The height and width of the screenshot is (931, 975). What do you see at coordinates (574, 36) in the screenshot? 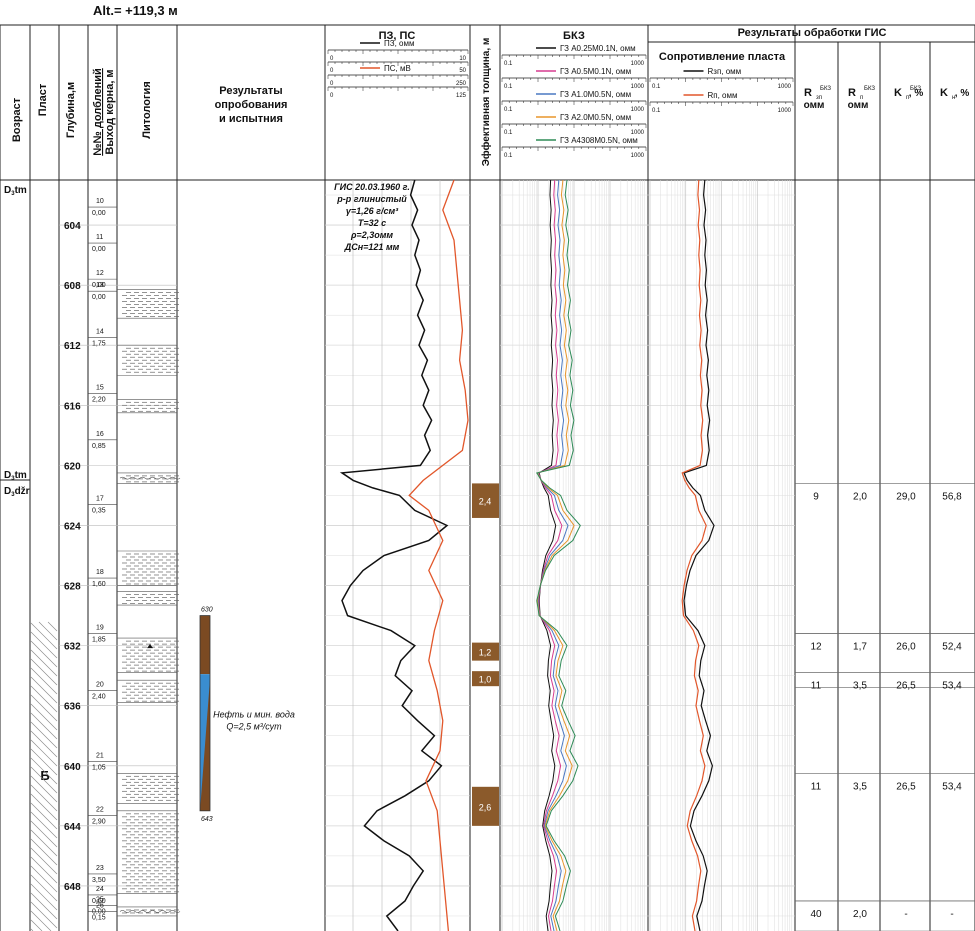
I see `header-lateral: БКЗ` at bounding box center [574, 36].